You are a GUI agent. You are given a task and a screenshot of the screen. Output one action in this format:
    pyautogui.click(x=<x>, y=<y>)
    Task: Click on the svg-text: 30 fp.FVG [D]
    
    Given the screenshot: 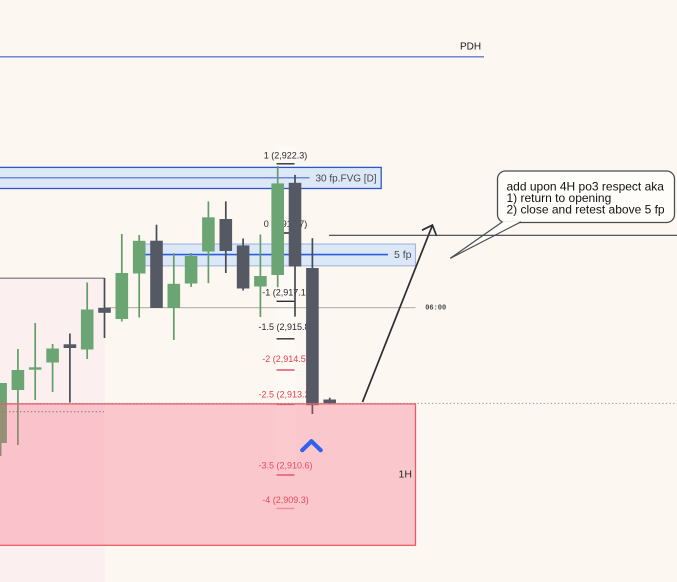 What is the action you would take?
    pyautogui.click(x=345, y=178)
    